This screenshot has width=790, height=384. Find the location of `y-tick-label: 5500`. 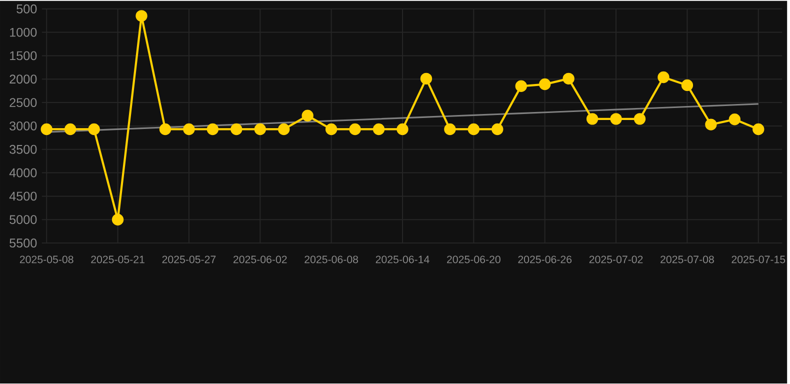

y-tick-label: 5500 is located at coordinates (23, 243).